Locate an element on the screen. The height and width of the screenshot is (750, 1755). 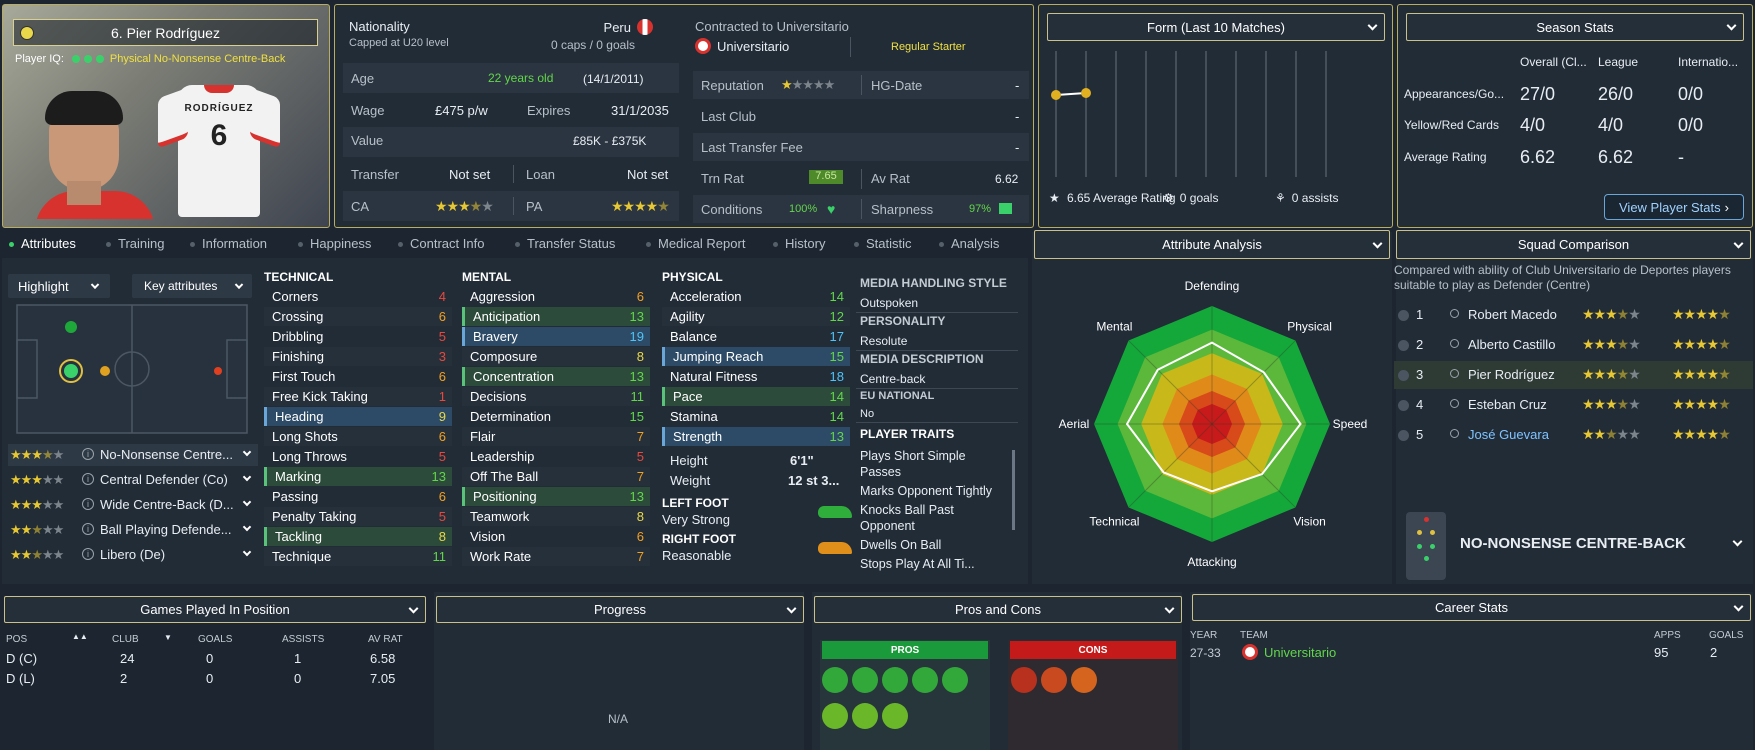
attribute-row: Jumping Reach 15 is located at coordinates (756, 356).